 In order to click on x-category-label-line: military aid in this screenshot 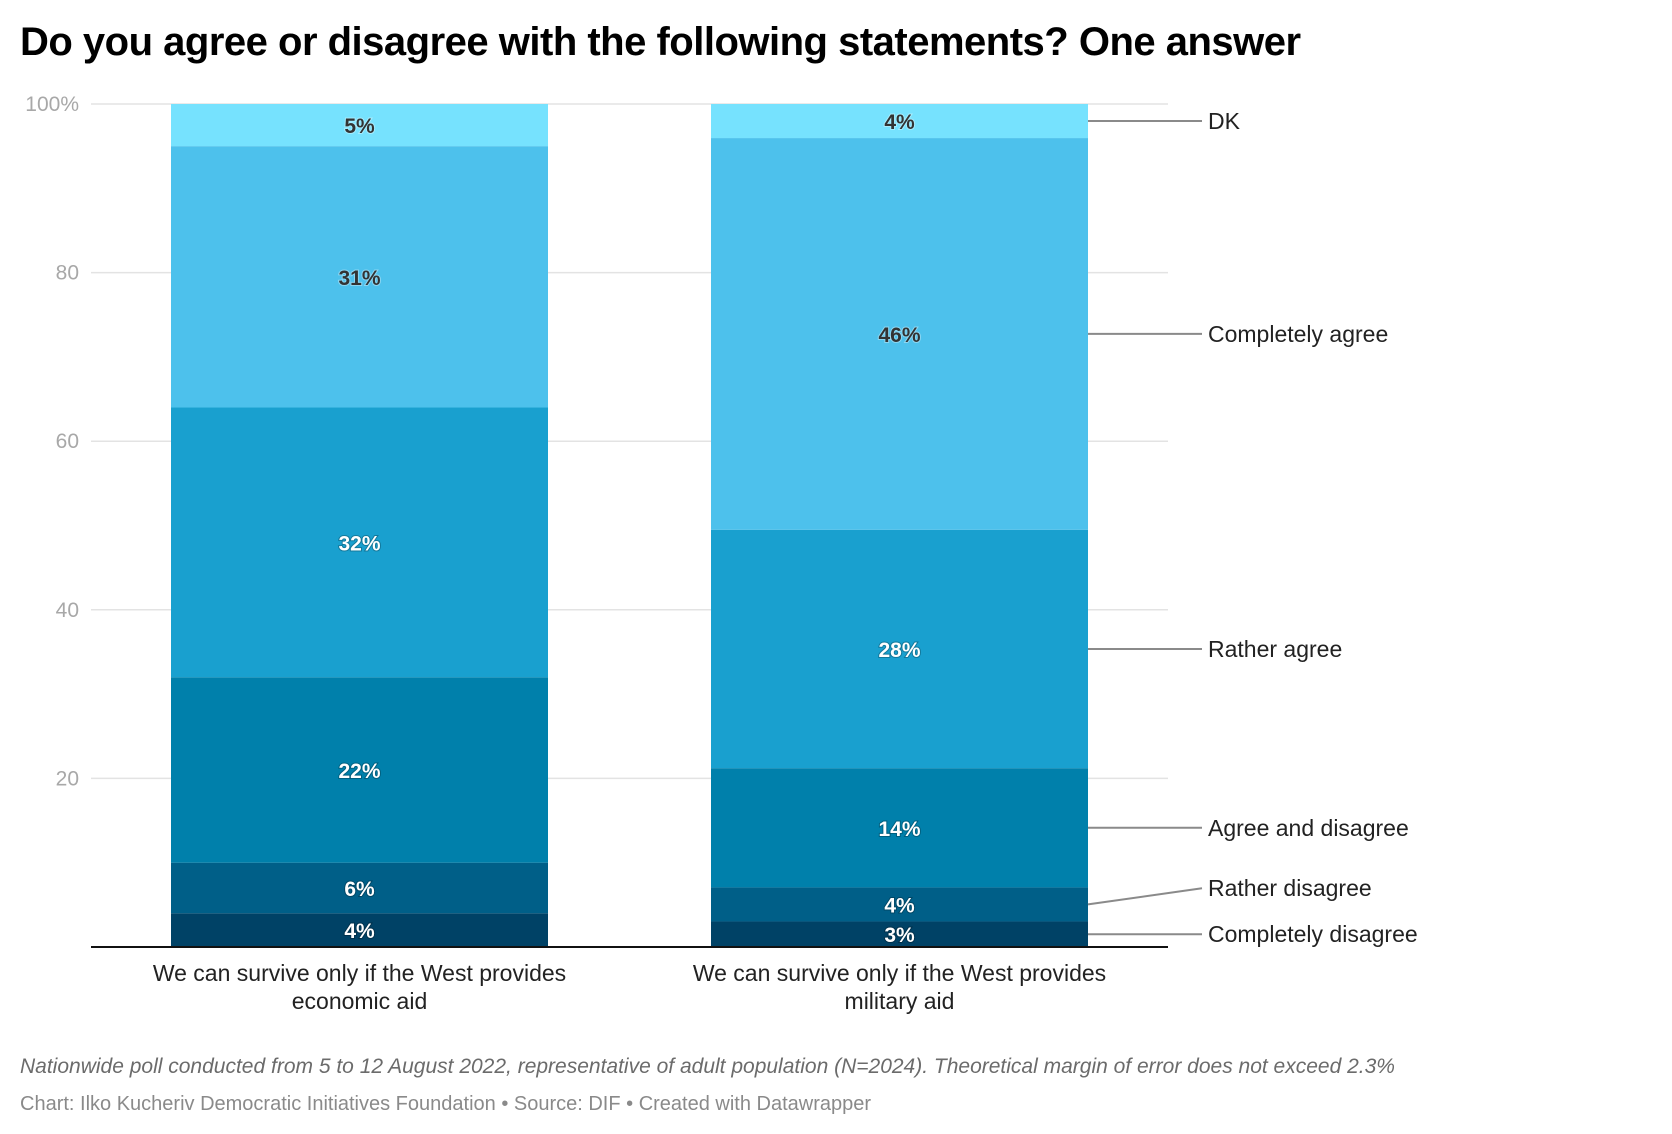, I will do `click(900, 1001)`.